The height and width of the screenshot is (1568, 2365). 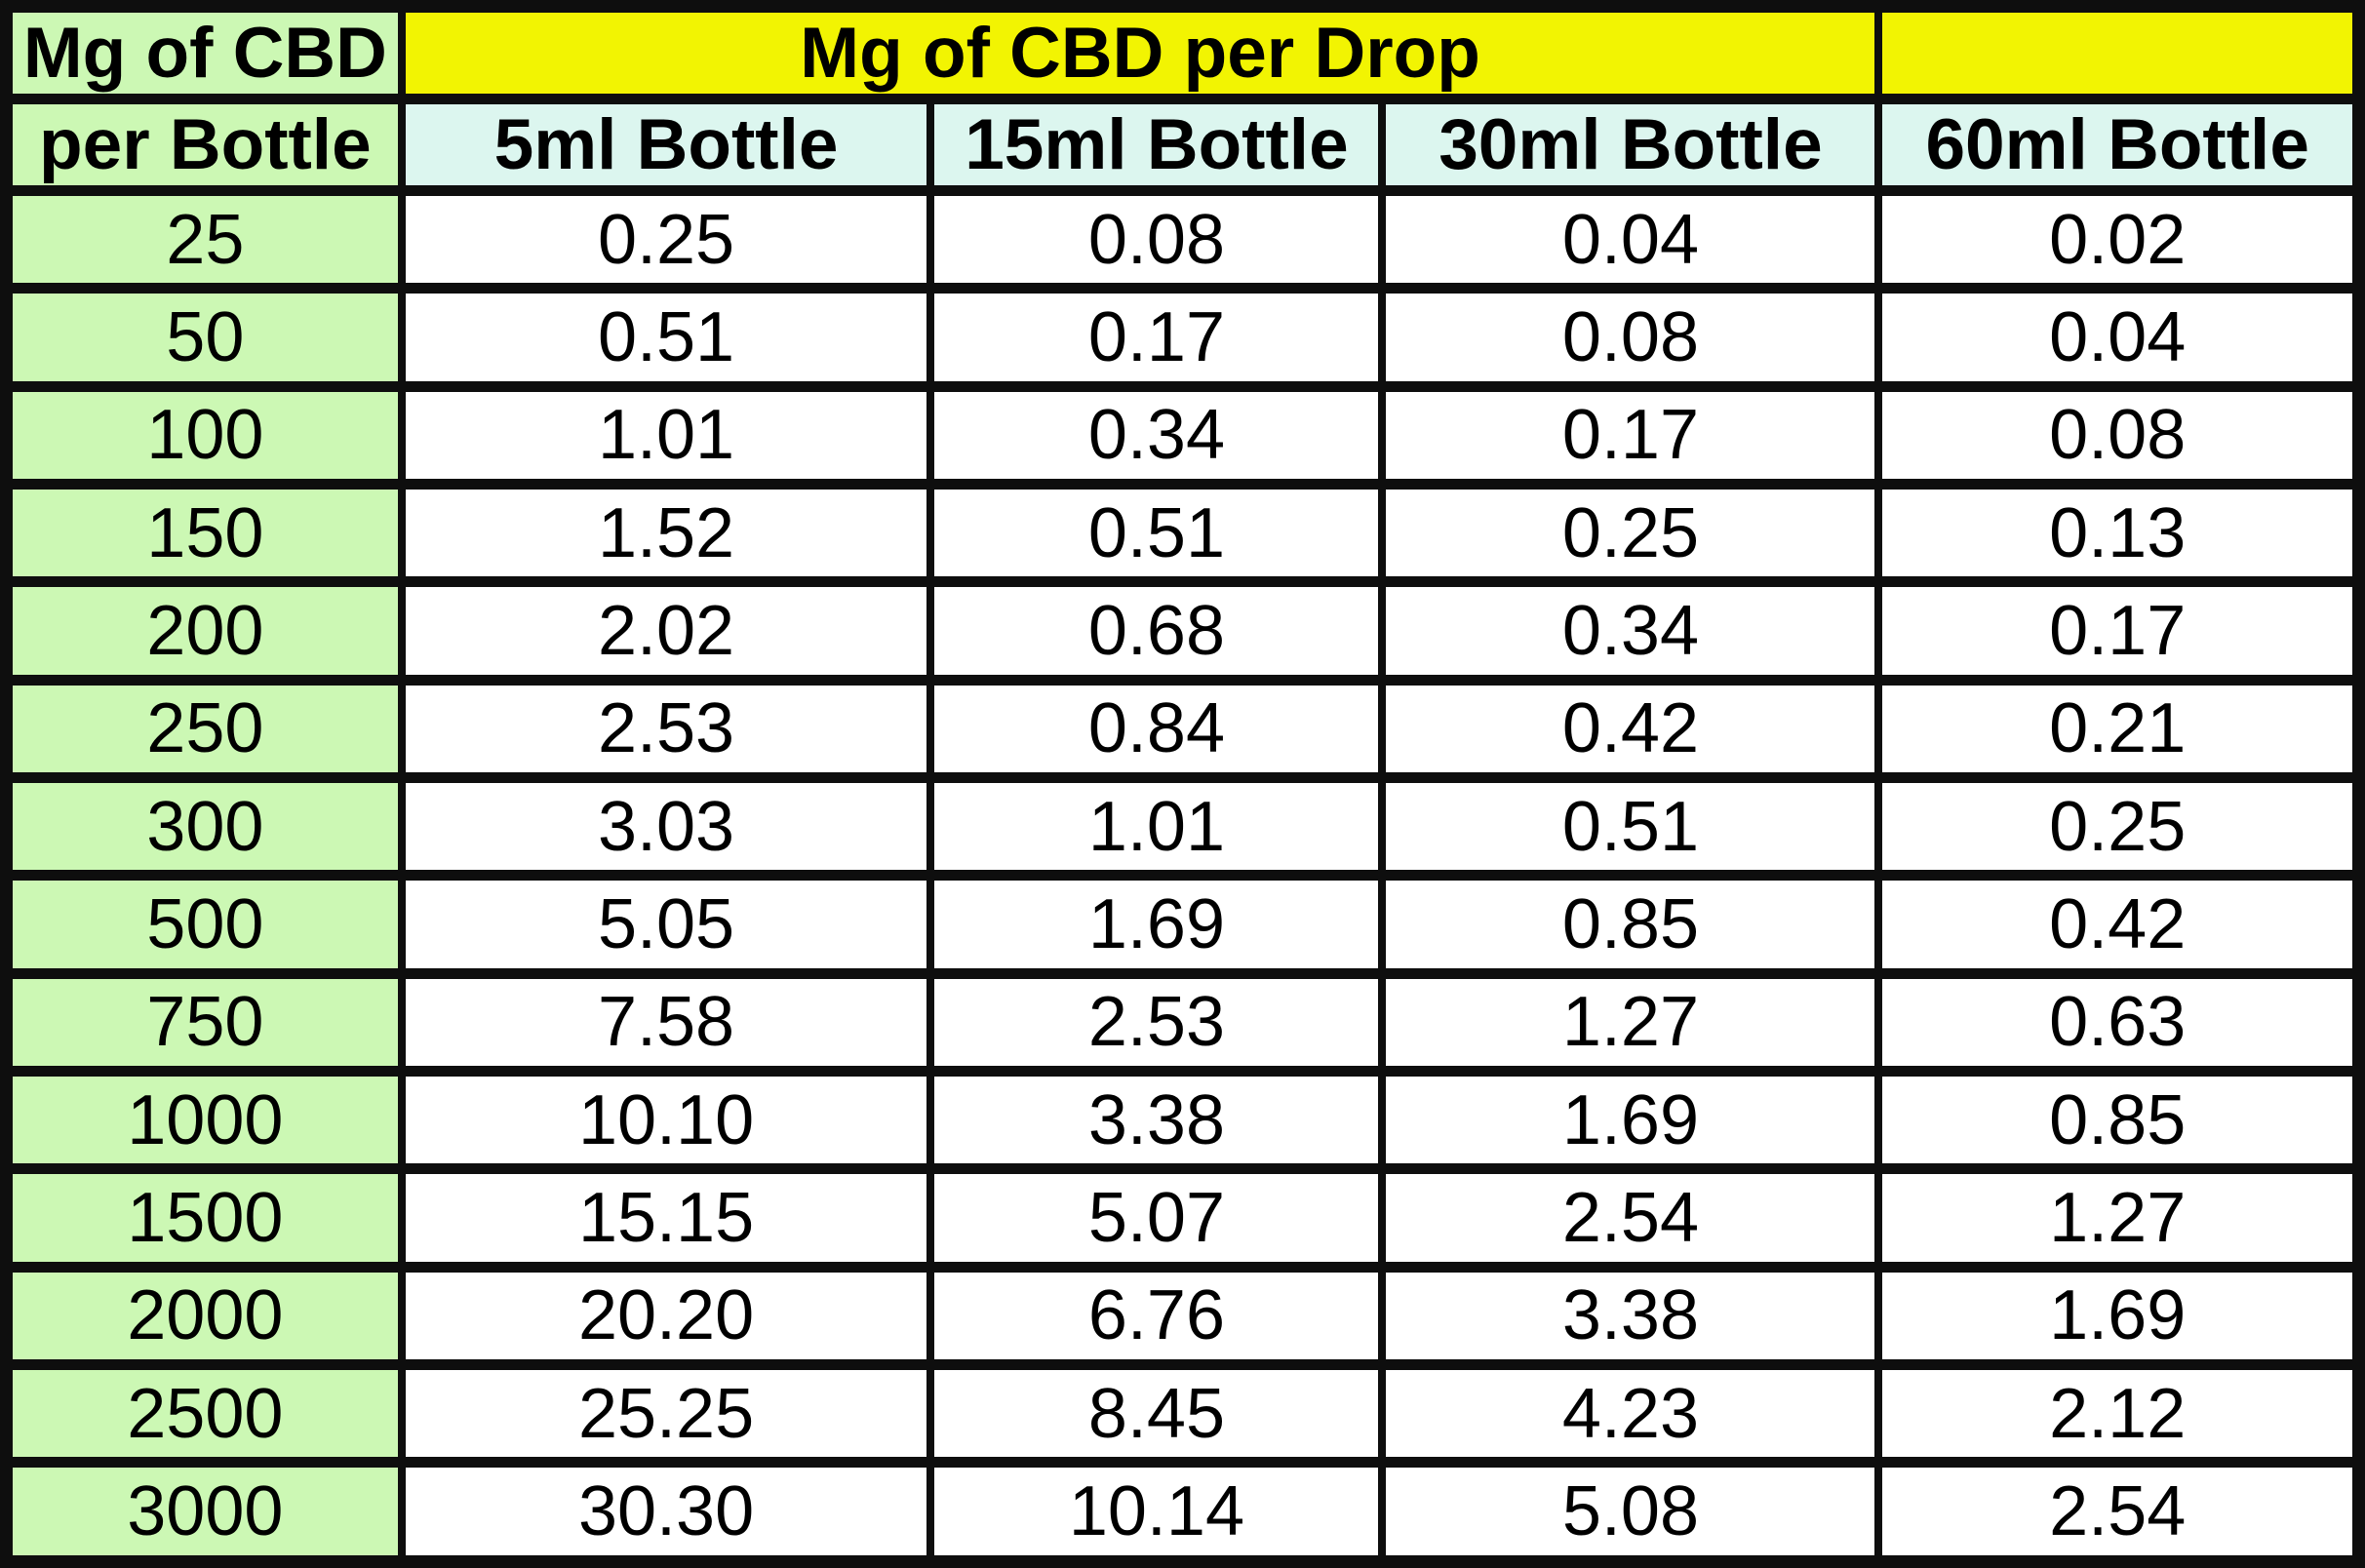 I want to click on table-row: 2000 20.20 6.76 3.38 1.69, so click(x=1182, y=1316).